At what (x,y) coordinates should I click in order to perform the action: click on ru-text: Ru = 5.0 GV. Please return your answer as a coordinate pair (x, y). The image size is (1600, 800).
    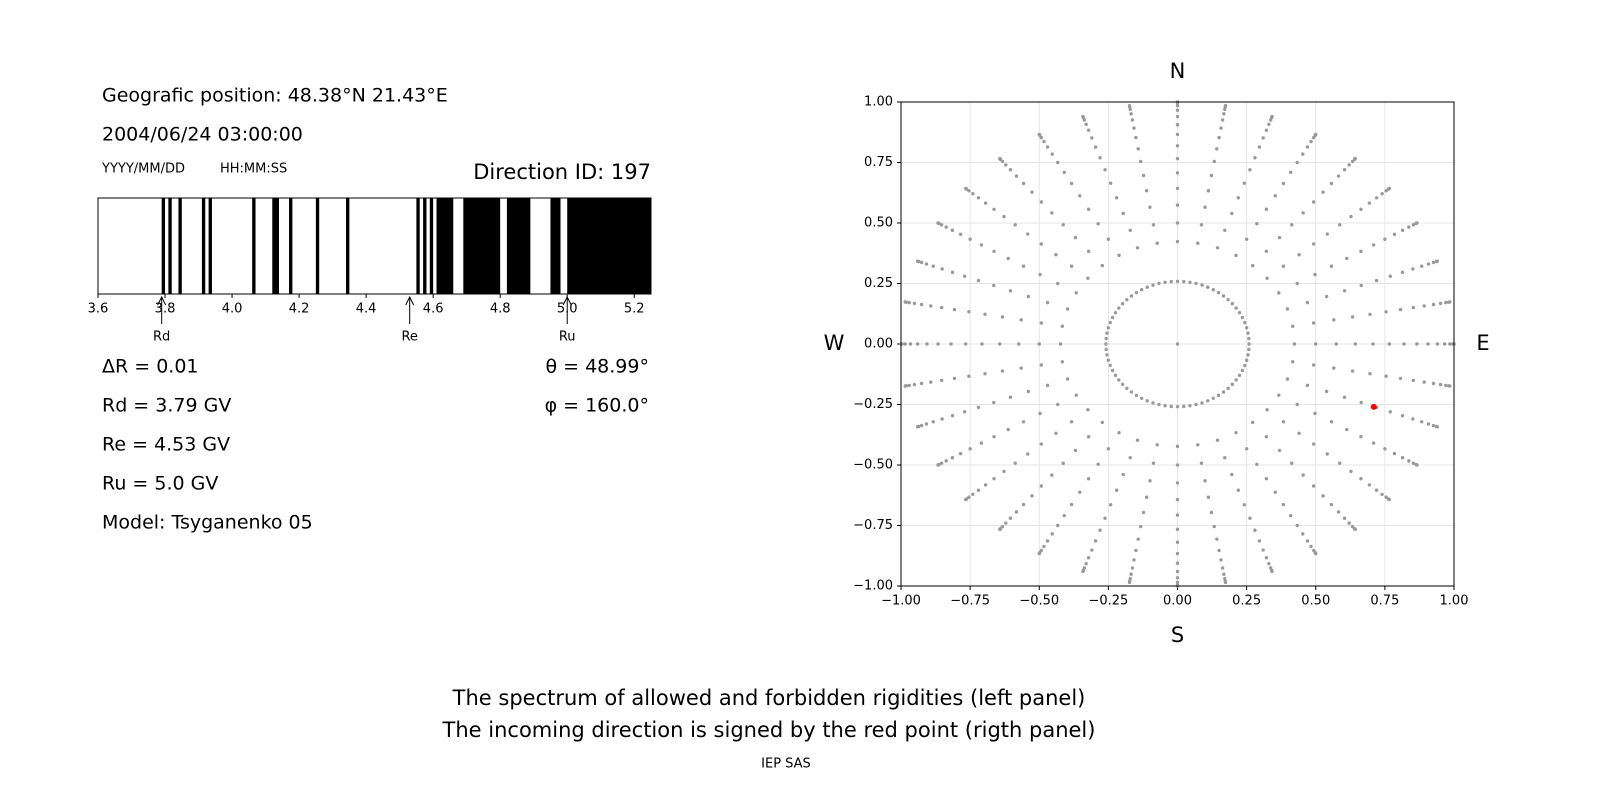
    Looking at the image, I should click on (160, 484).